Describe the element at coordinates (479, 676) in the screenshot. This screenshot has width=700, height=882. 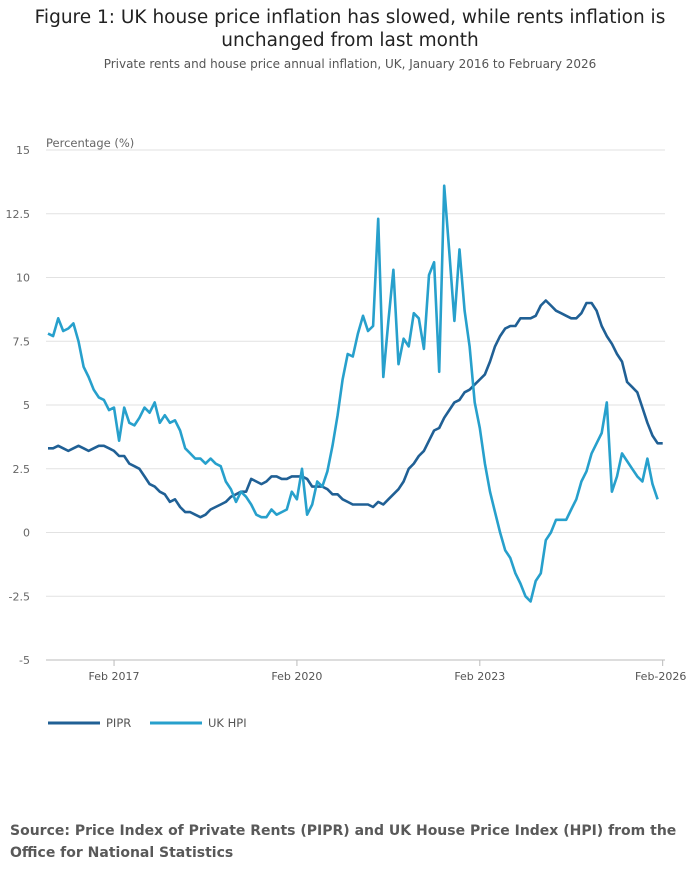
I see `x-tick-label: Feb 2023` at that location.